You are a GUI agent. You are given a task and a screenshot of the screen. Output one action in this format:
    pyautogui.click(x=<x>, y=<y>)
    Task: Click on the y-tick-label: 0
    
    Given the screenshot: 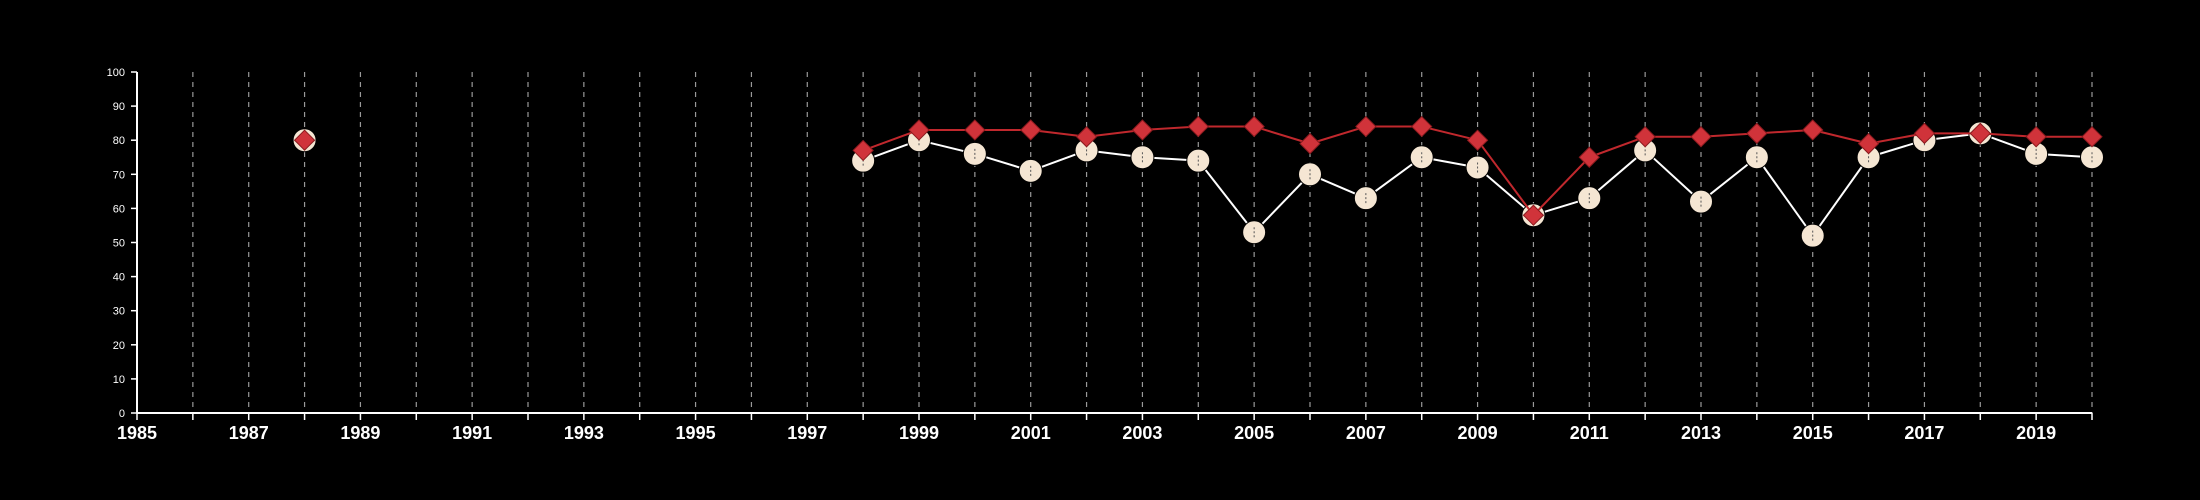 What is the action you would take?
    pyautogui.click(x=122, y=414)
    